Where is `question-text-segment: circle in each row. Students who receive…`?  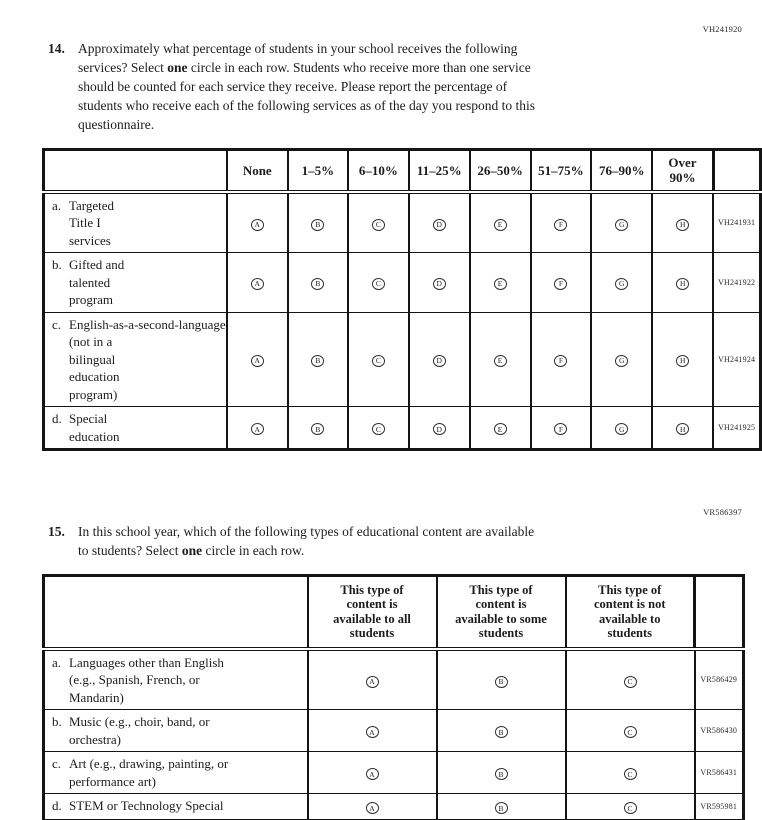 question-text-segment: circle in each row. Students who receive… is located at coordinates (359, 67).